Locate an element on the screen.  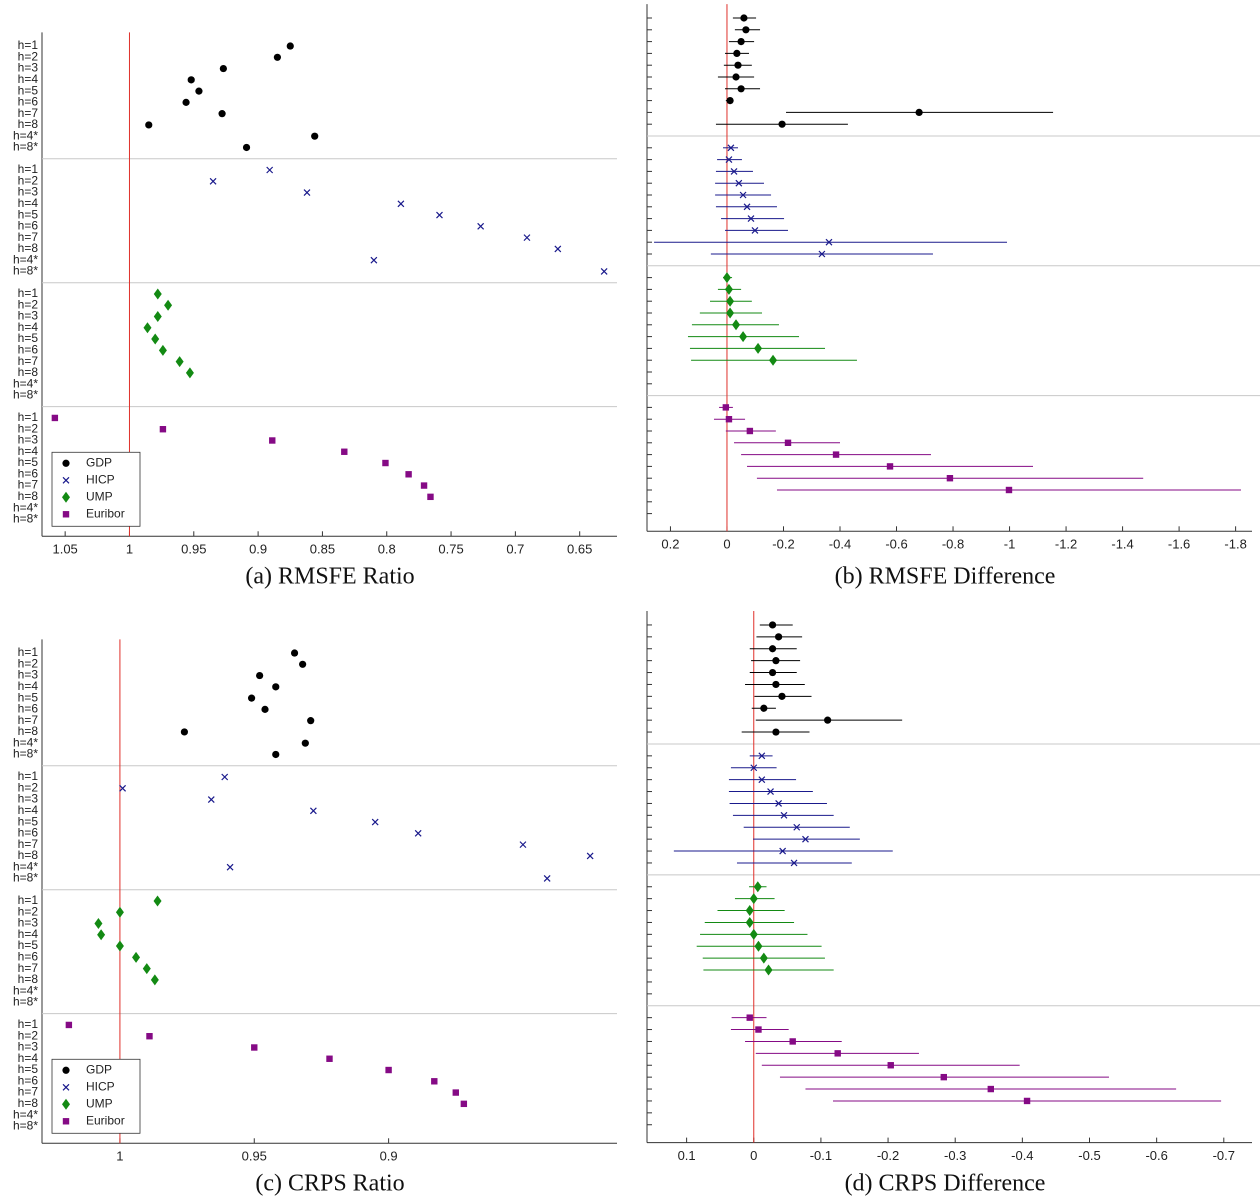
x-tick-label: -0.3 is located at coordinates (955, 1155).